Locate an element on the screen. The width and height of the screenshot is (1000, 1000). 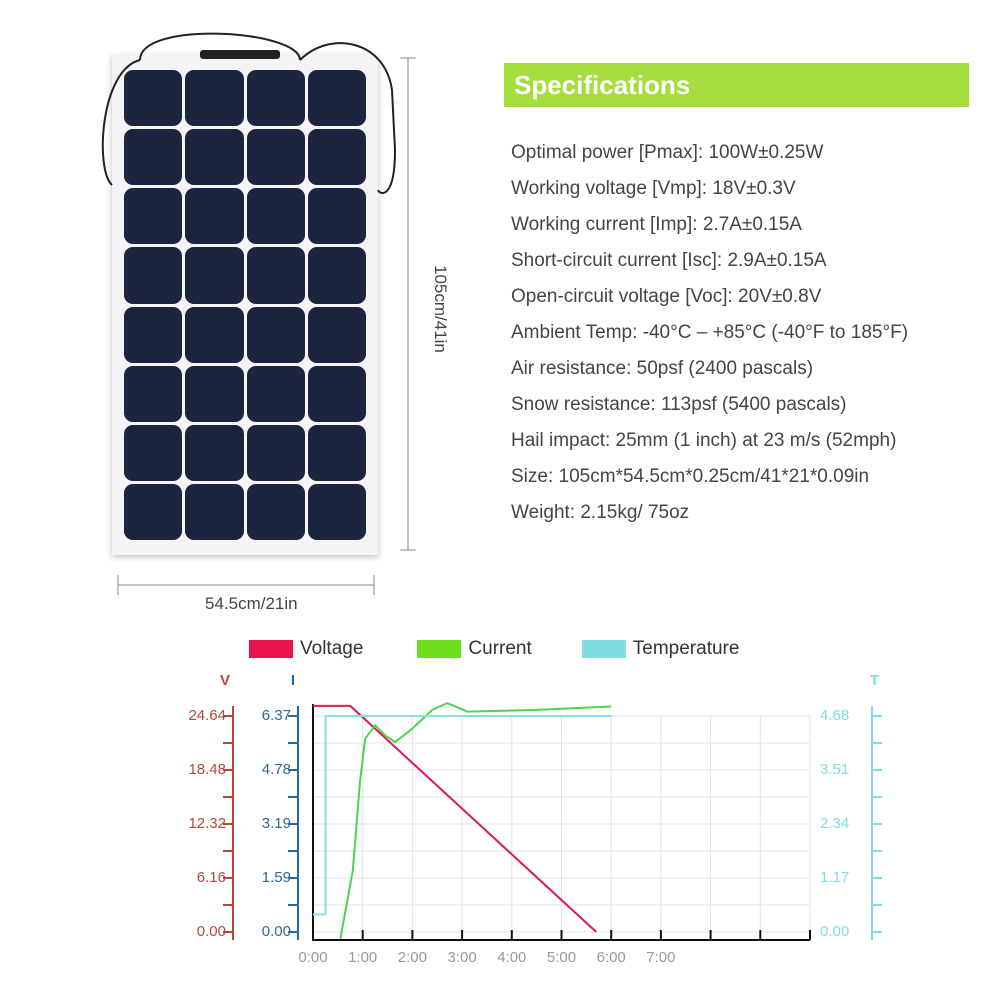
x-tick-label: 7:00 is located at coordinates (661, 957).